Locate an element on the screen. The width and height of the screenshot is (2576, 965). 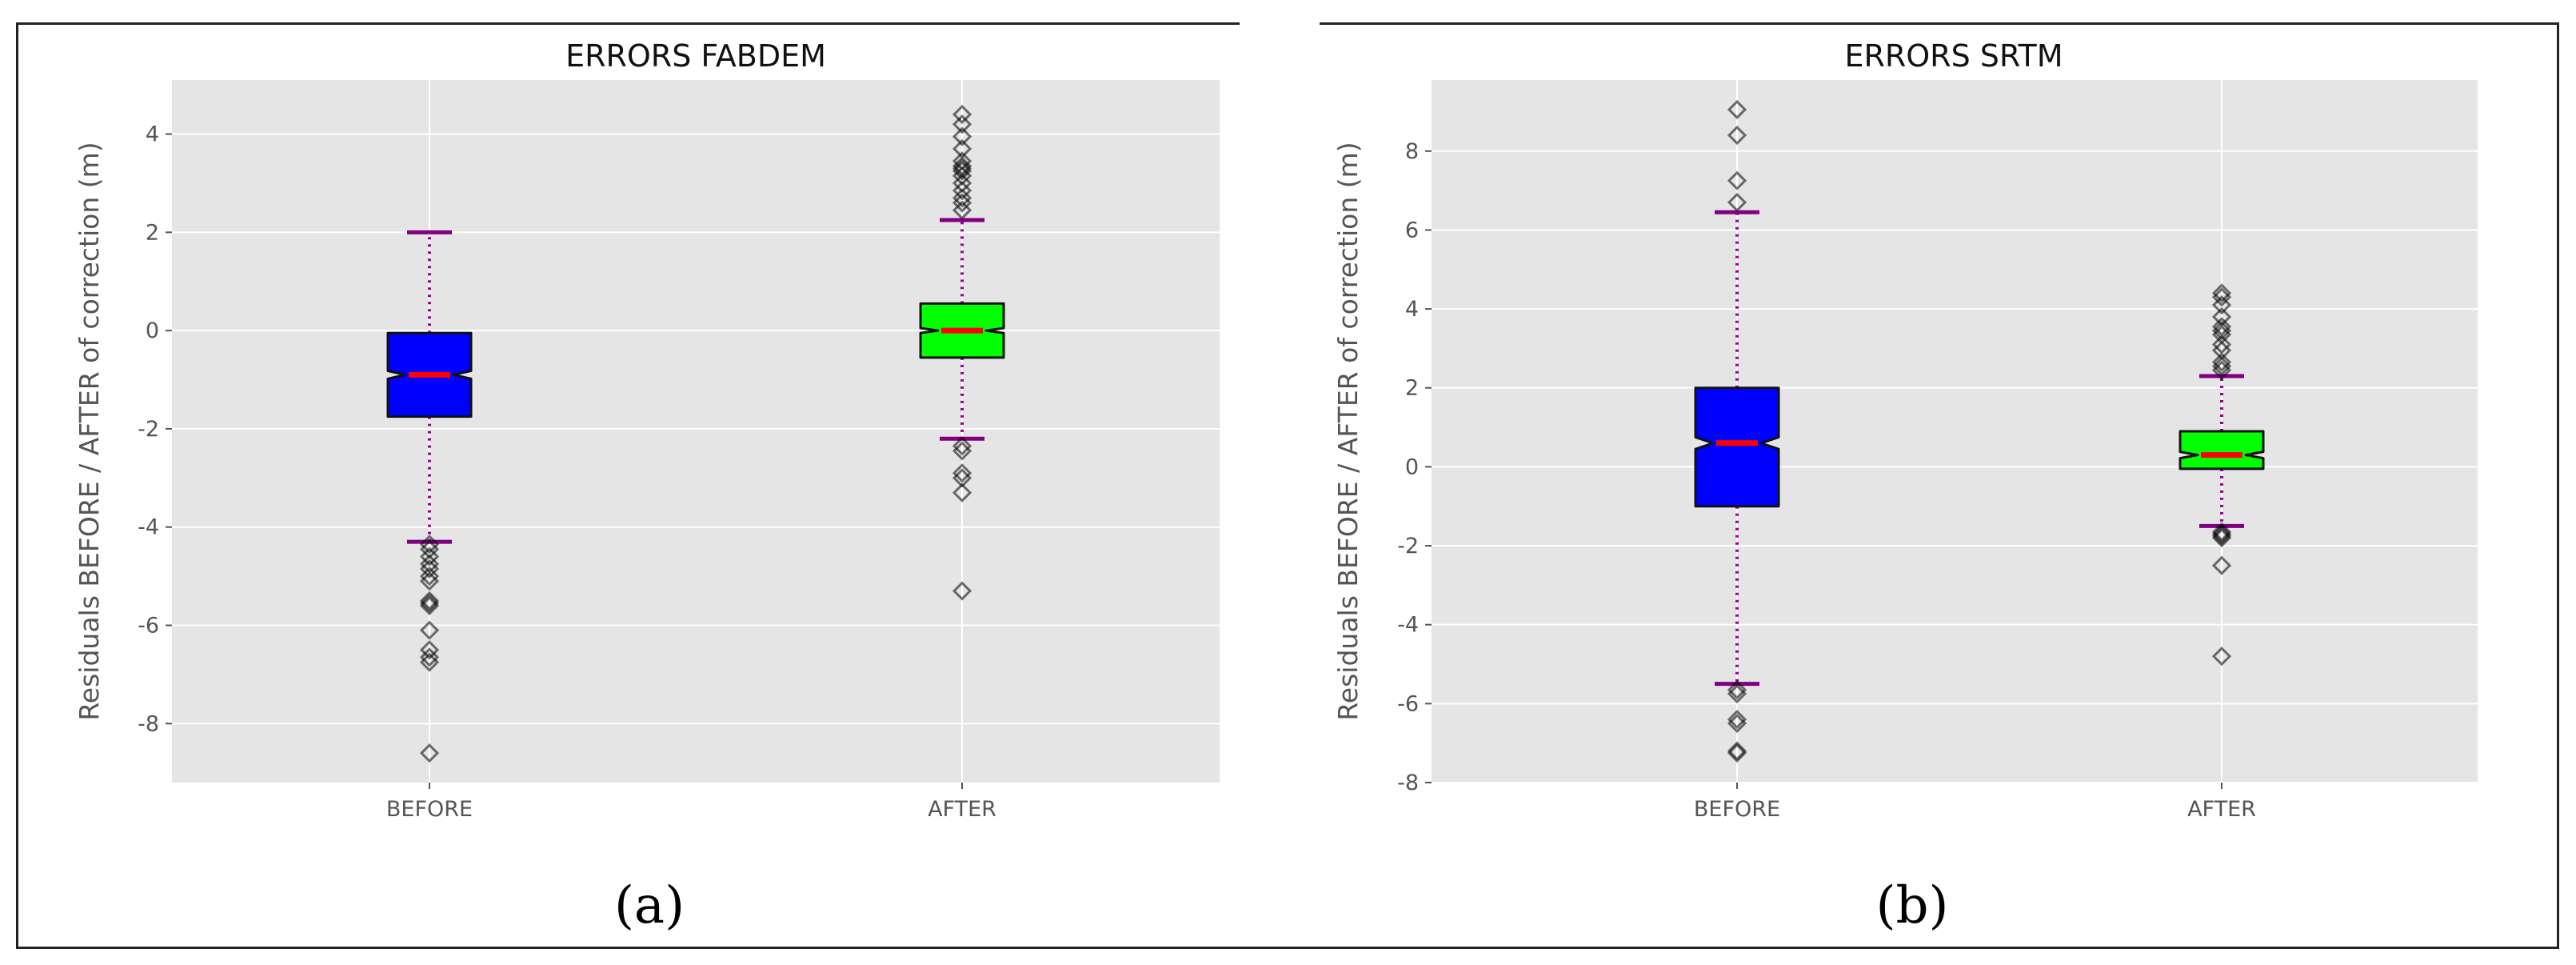
chart-title-fabdem: ERRORS FABDEM is located at coordinates (695, 56).